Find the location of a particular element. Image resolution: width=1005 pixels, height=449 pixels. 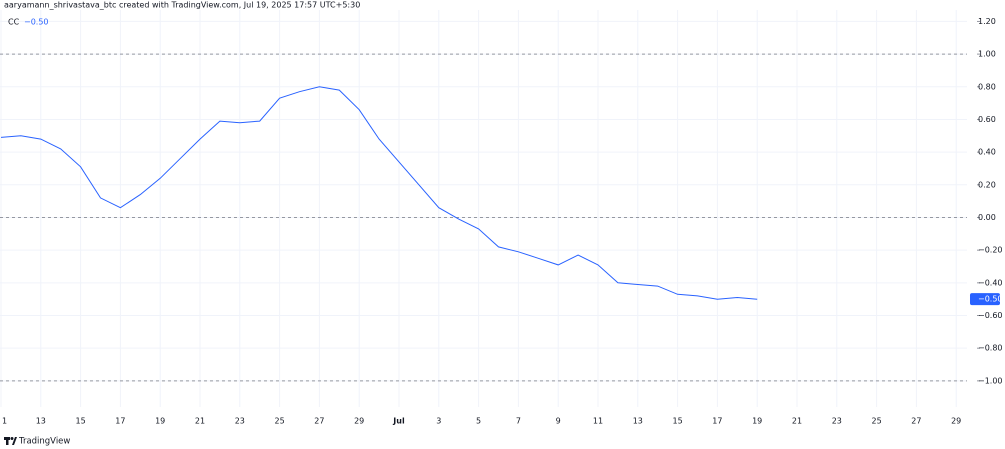

y-tick-label: −0.80 is located at coordinates (990, 348).